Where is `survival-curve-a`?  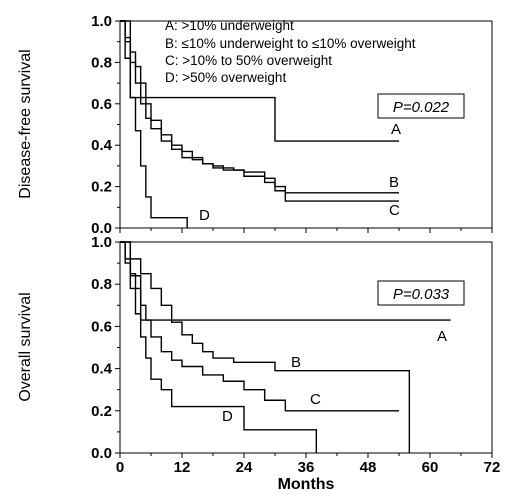 survival-curve-a is located at coordinates (259, 81).